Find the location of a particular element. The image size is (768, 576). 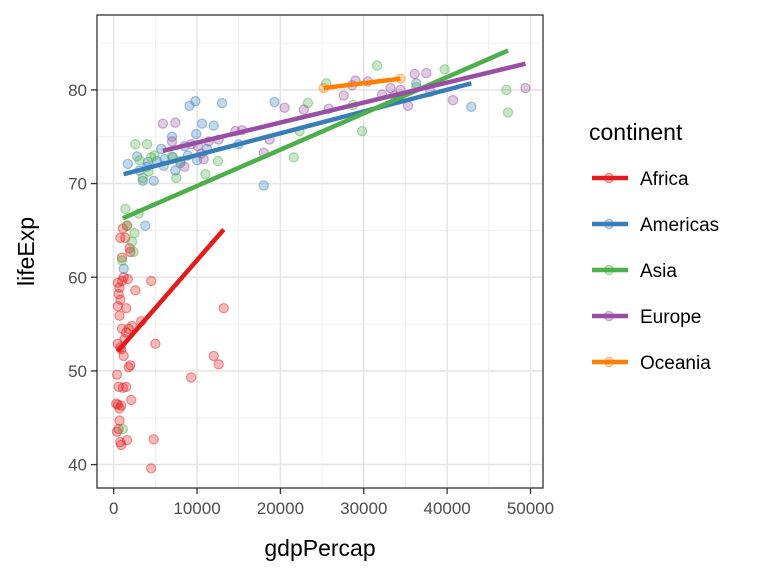

trend-line-oceania is located at coordinates (362, 83).